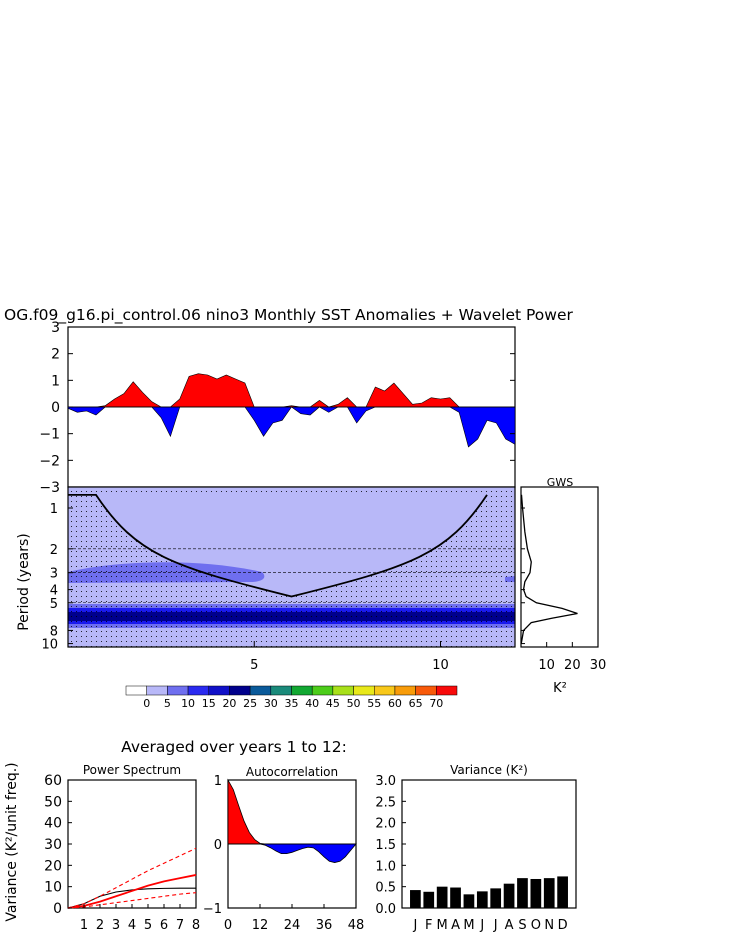 The width and height of the screenshot is (733, 945). I want to click on ac-xtick-label: 24, so click(292, 925).